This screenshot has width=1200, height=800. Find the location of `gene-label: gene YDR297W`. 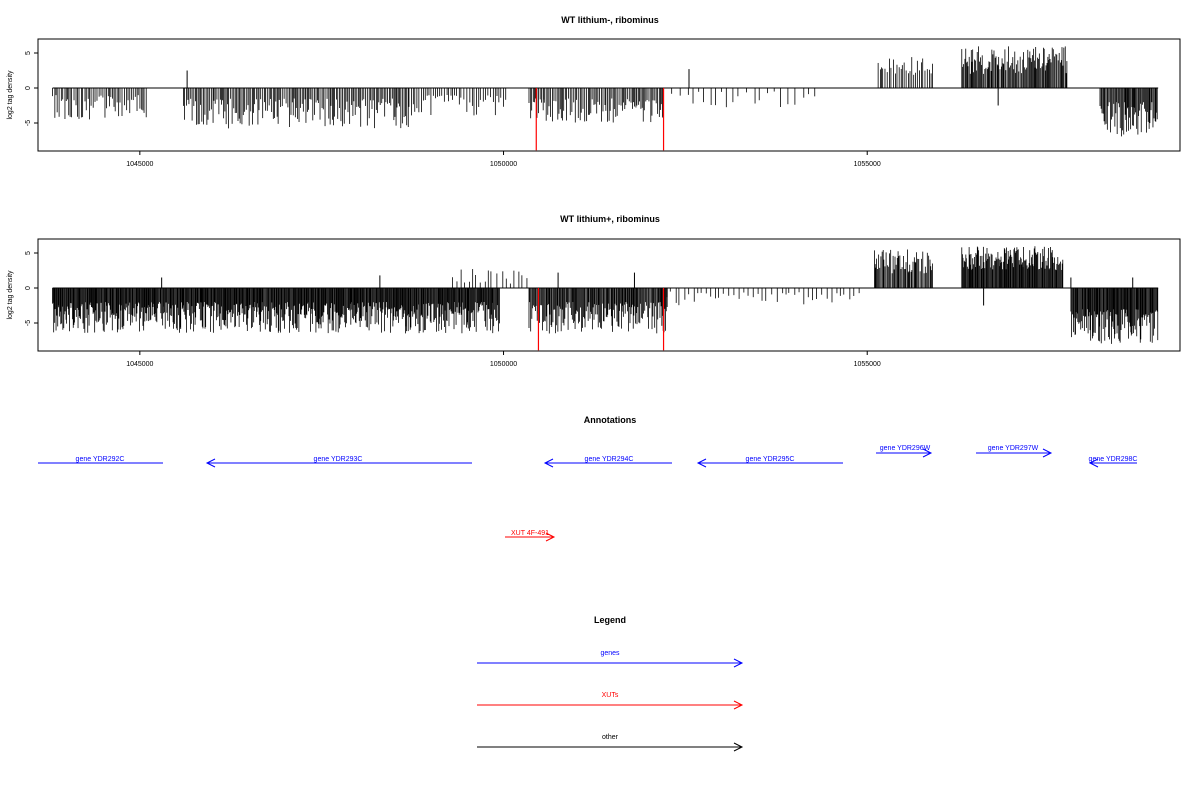

gene-label: gene YDR297W is located at coordinates (1013, 448).